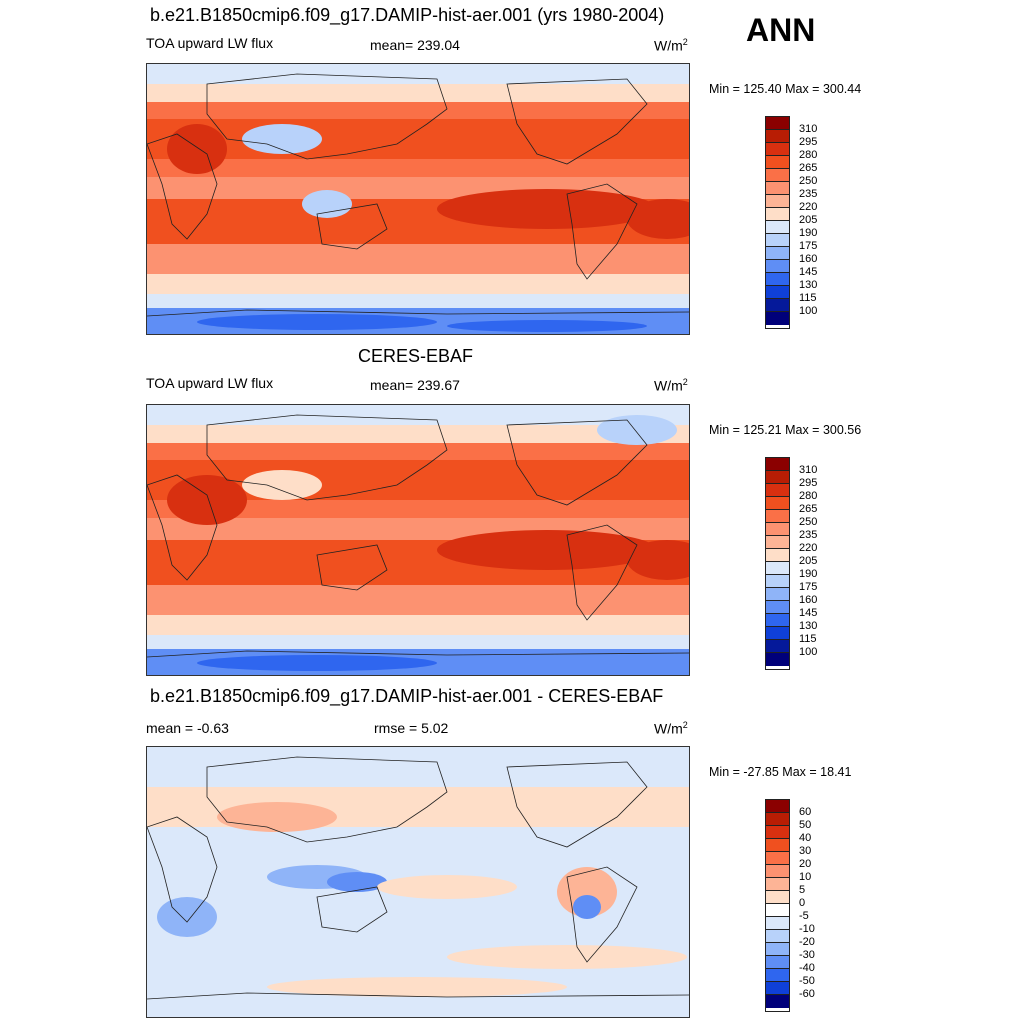 The height and width of the screenshot is (1024, 1024). What do you see at coordinates (805, 864) in the screenshot?
I see `panel-3-colorbar-label: 20` at bounding box center [805, 864].